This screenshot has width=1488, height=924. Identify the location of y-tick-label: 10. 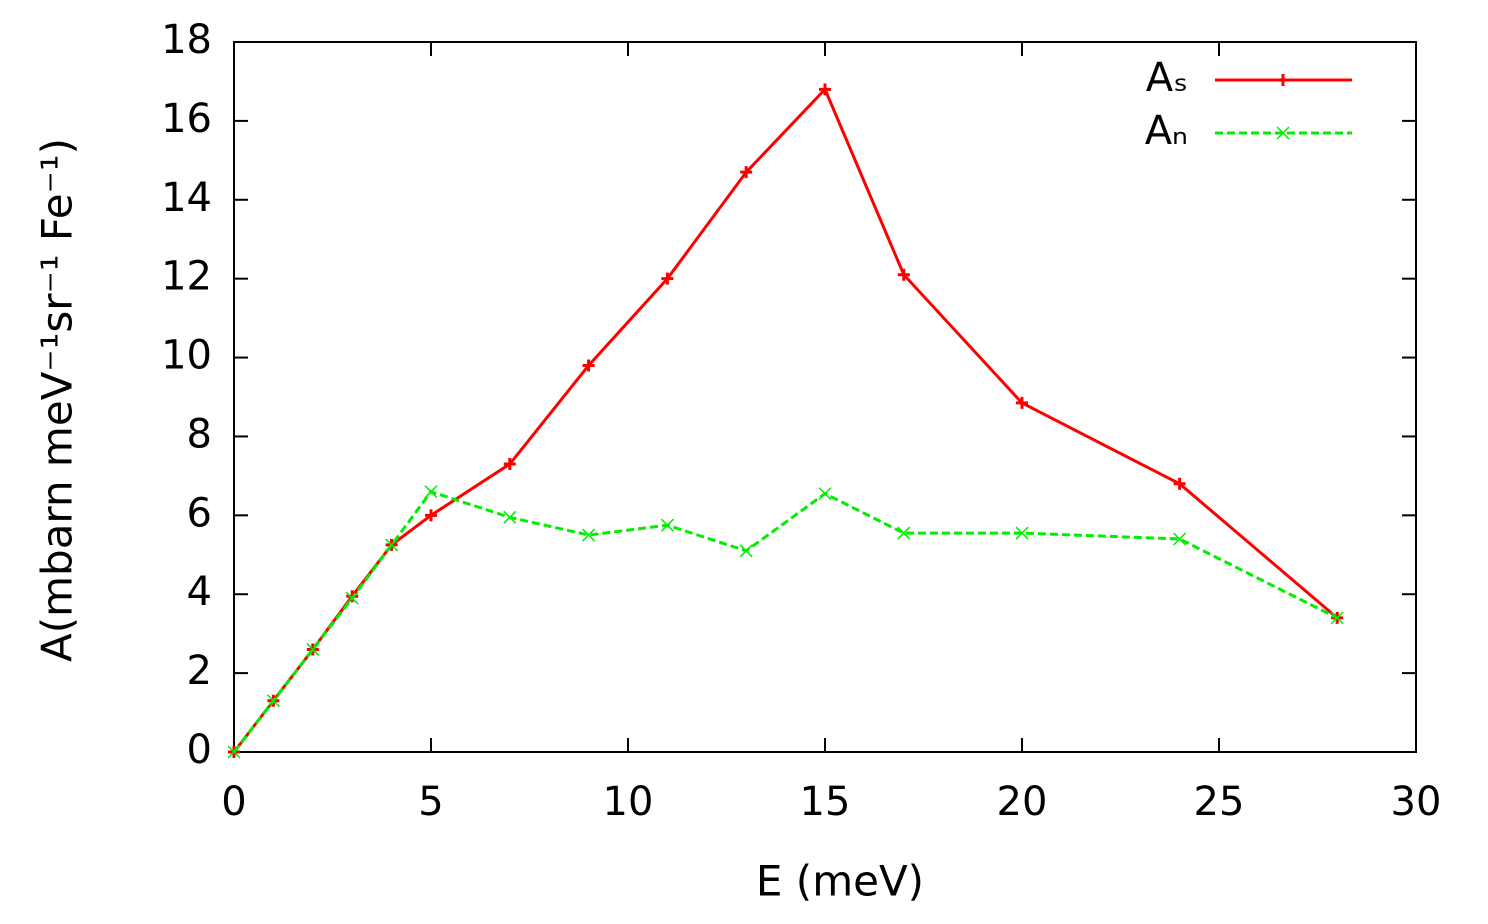
(186, 356).